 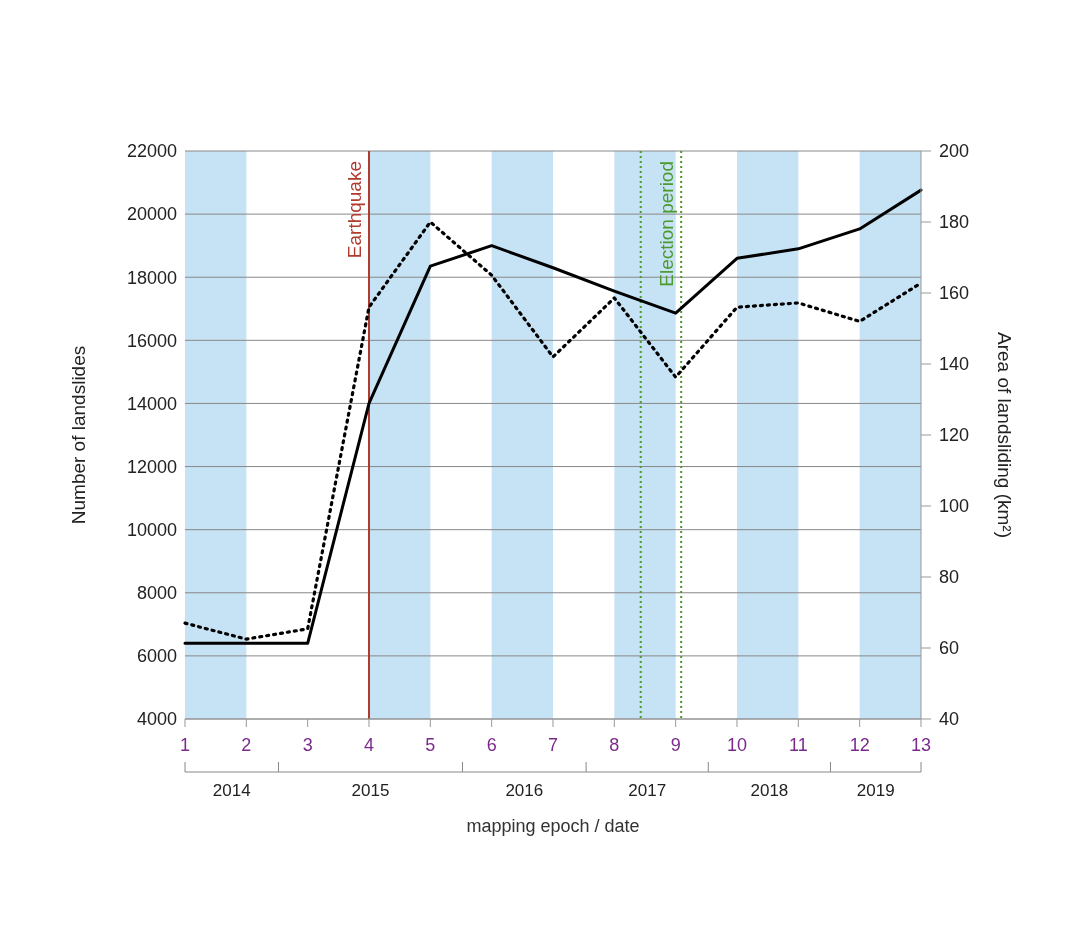 I want to click on y-tick-label: 22000, so click(x=151, y=151).